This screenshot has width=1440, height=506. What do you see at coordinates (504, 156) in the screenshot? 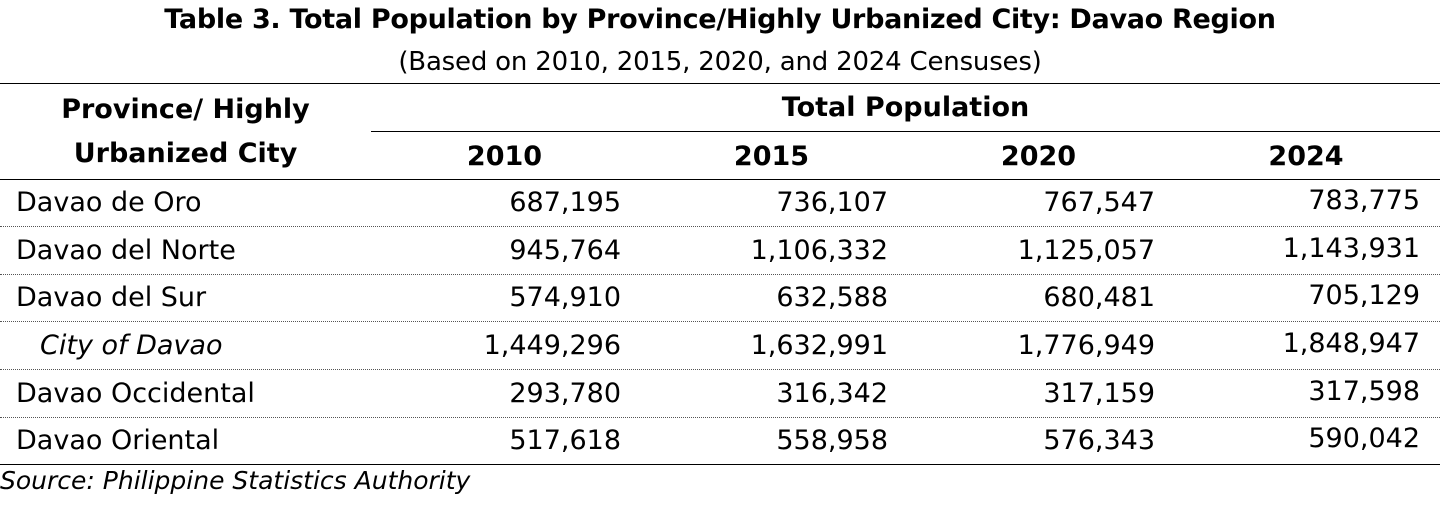
I see `year-header-2010: 2010` at bounding box center [504, 156].